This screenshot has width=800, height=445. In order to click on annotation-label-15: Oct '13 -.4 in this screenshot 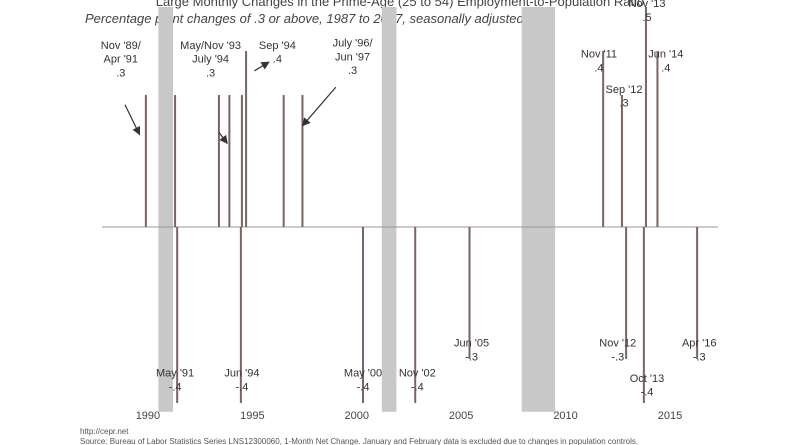, I will do `click(647, 386)`.